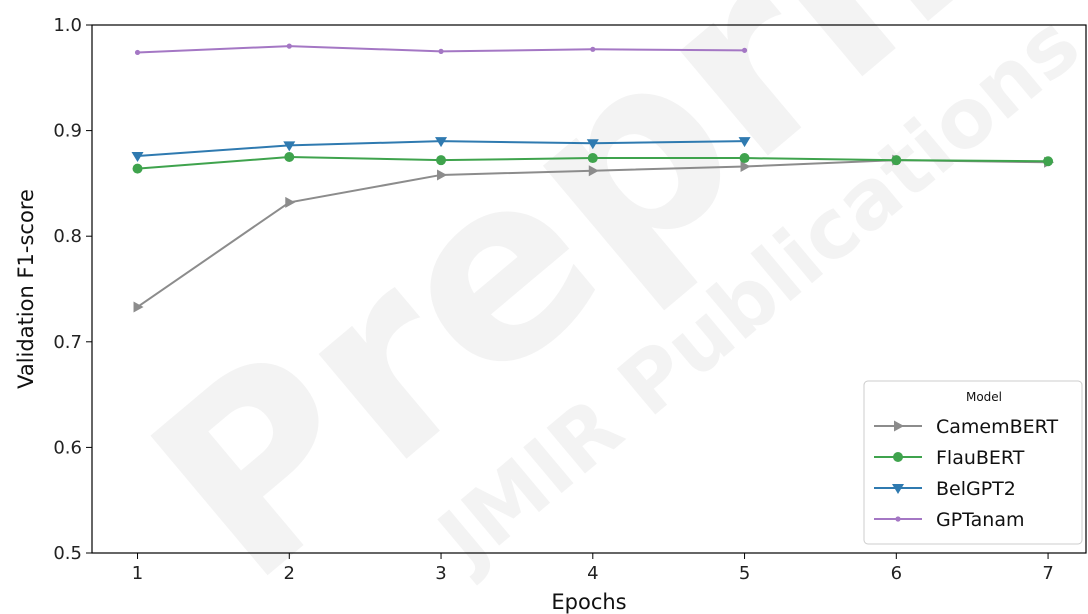 The image size is (1088, 614). I want to click on y-tick-label: 0.7, so click(67, 342).